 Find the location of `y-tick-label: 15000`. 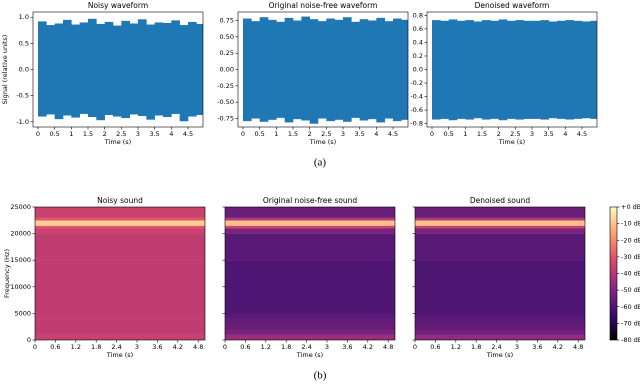

y-tick-label: 15000 is located at coordinates (20, 260).